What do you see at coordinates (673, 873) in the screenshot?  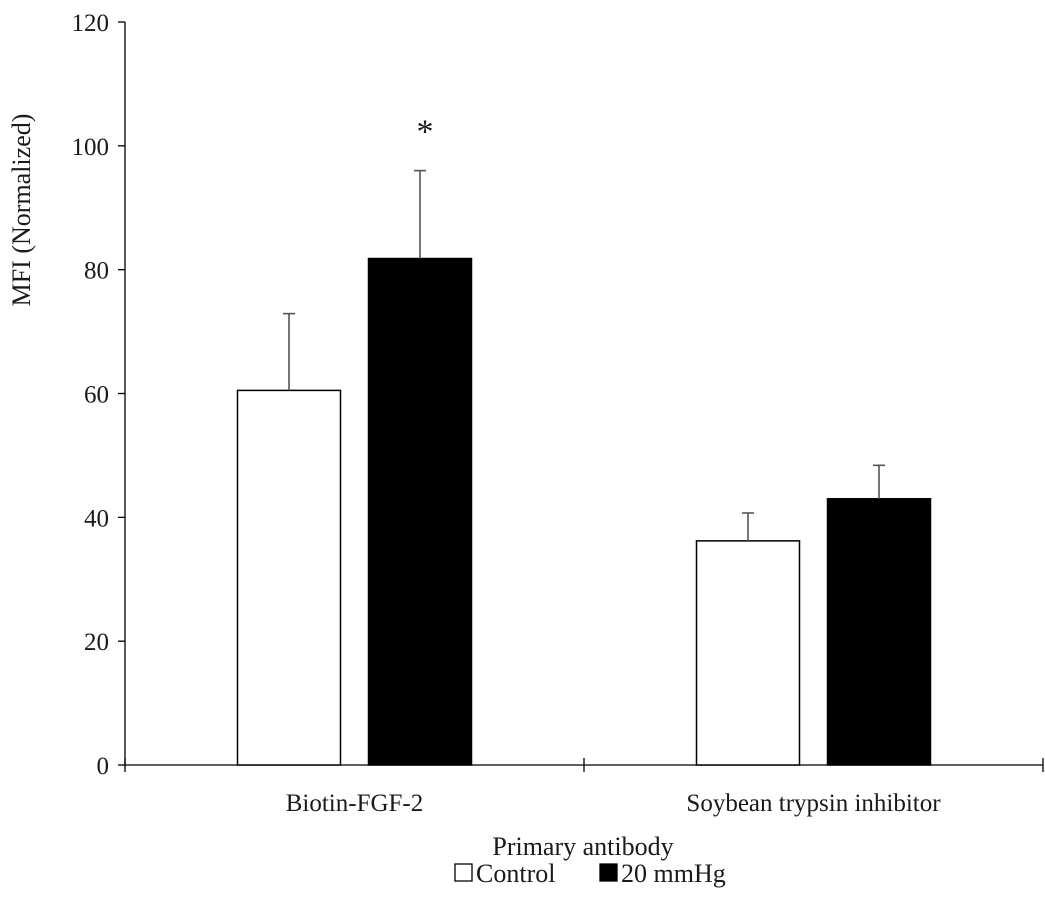 I see `legend-label-20-mmhg: 20 mmHg` at bounding box center [673, 873].